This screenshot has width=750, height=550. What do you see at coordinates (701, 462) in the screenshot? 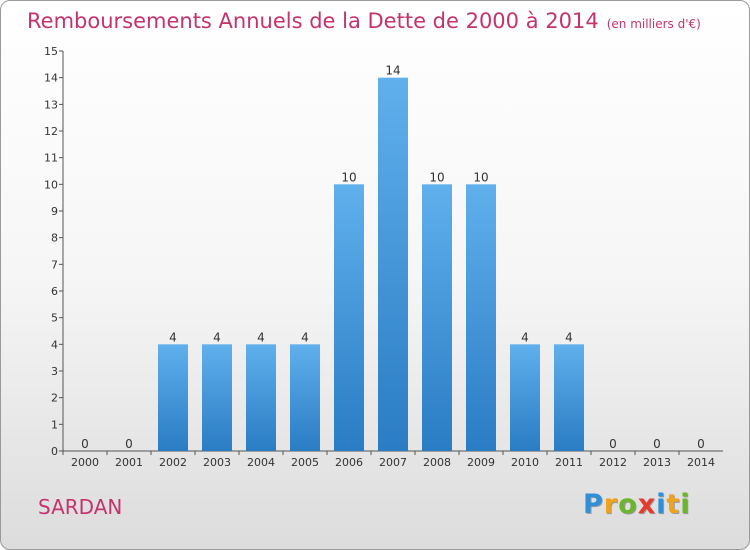
I see `x-tick-label: 2014` at bounding box center [701, 462].